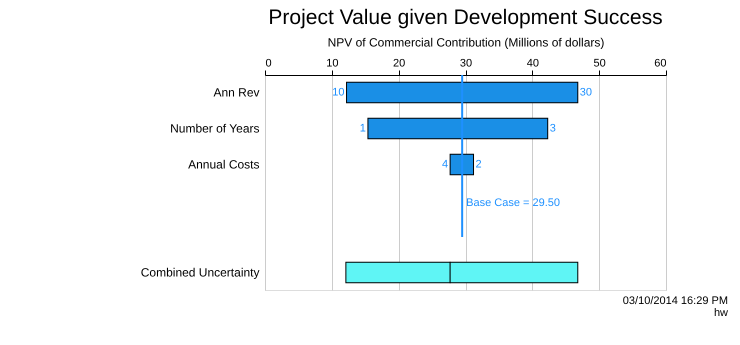 This screenshot has height=345, width=740. Describe the element at coordinates (532, 64) in the screenshot. I see `x-tick-label: 40` at that location.